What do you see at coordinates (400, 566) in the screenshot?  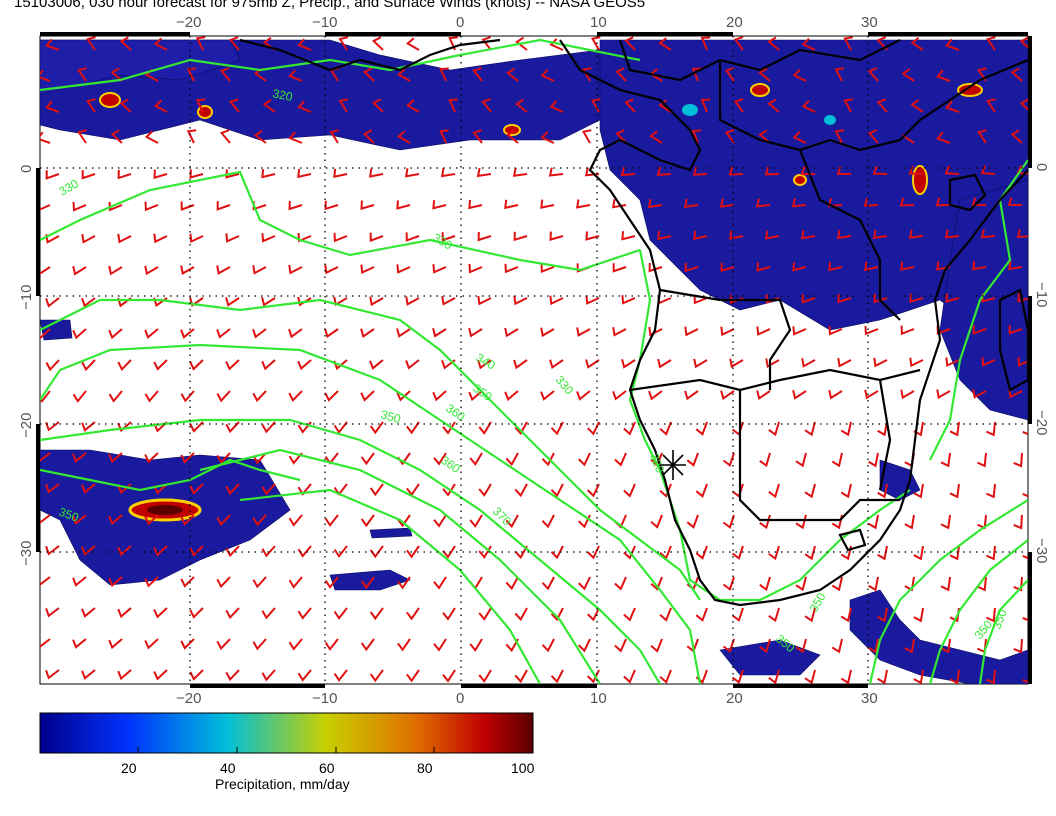 I see `contour-350-b` at bounding box center [400, 566].